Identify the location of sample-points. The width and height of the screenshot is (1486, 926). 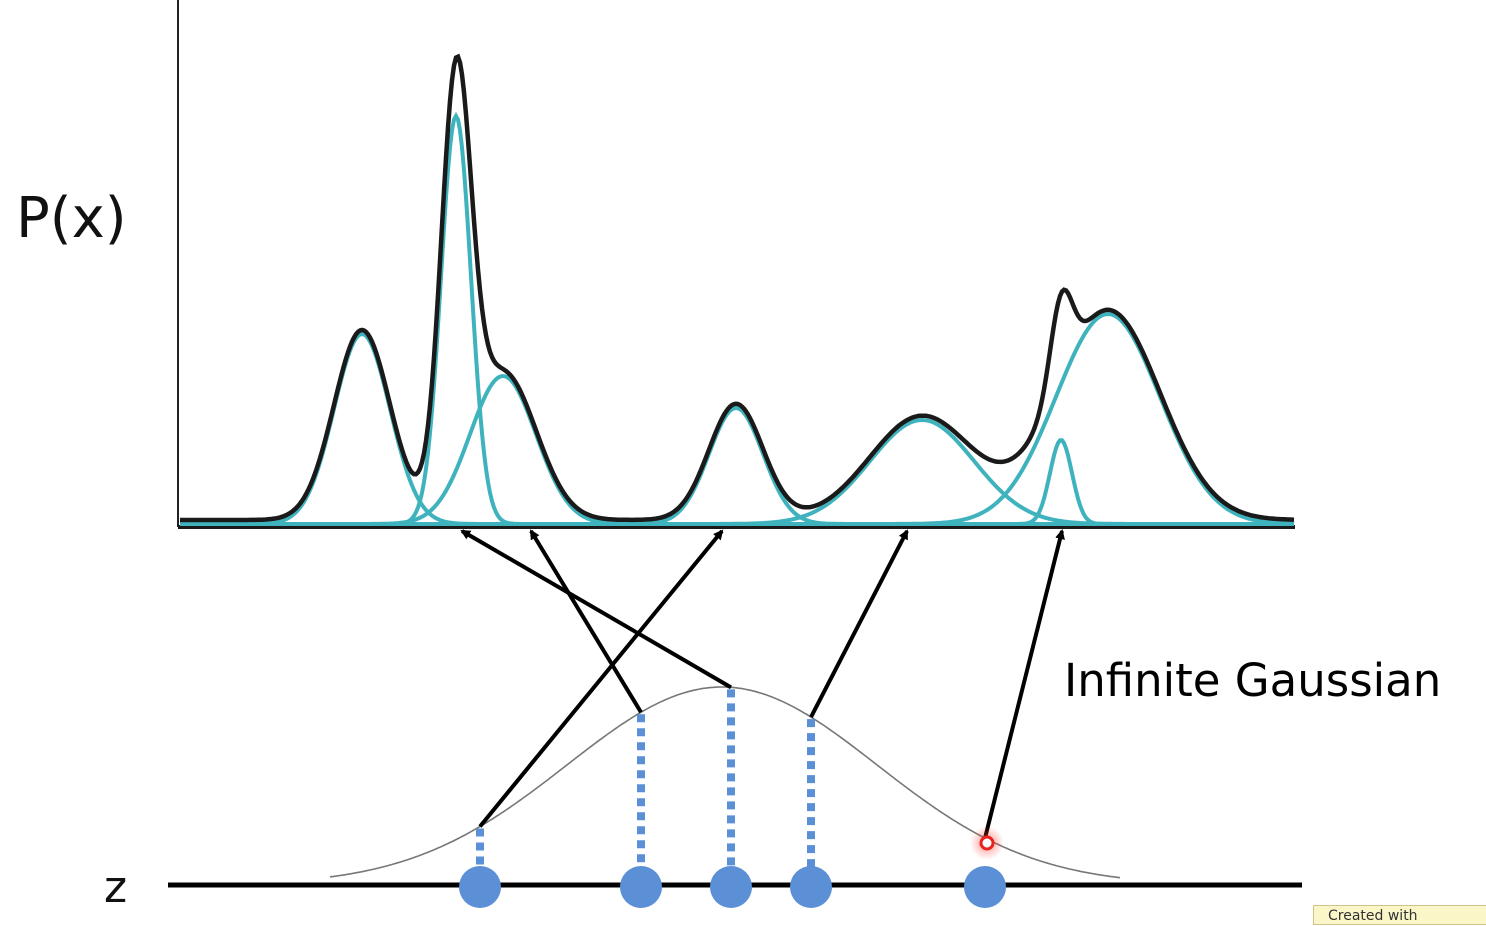
(732, 887).